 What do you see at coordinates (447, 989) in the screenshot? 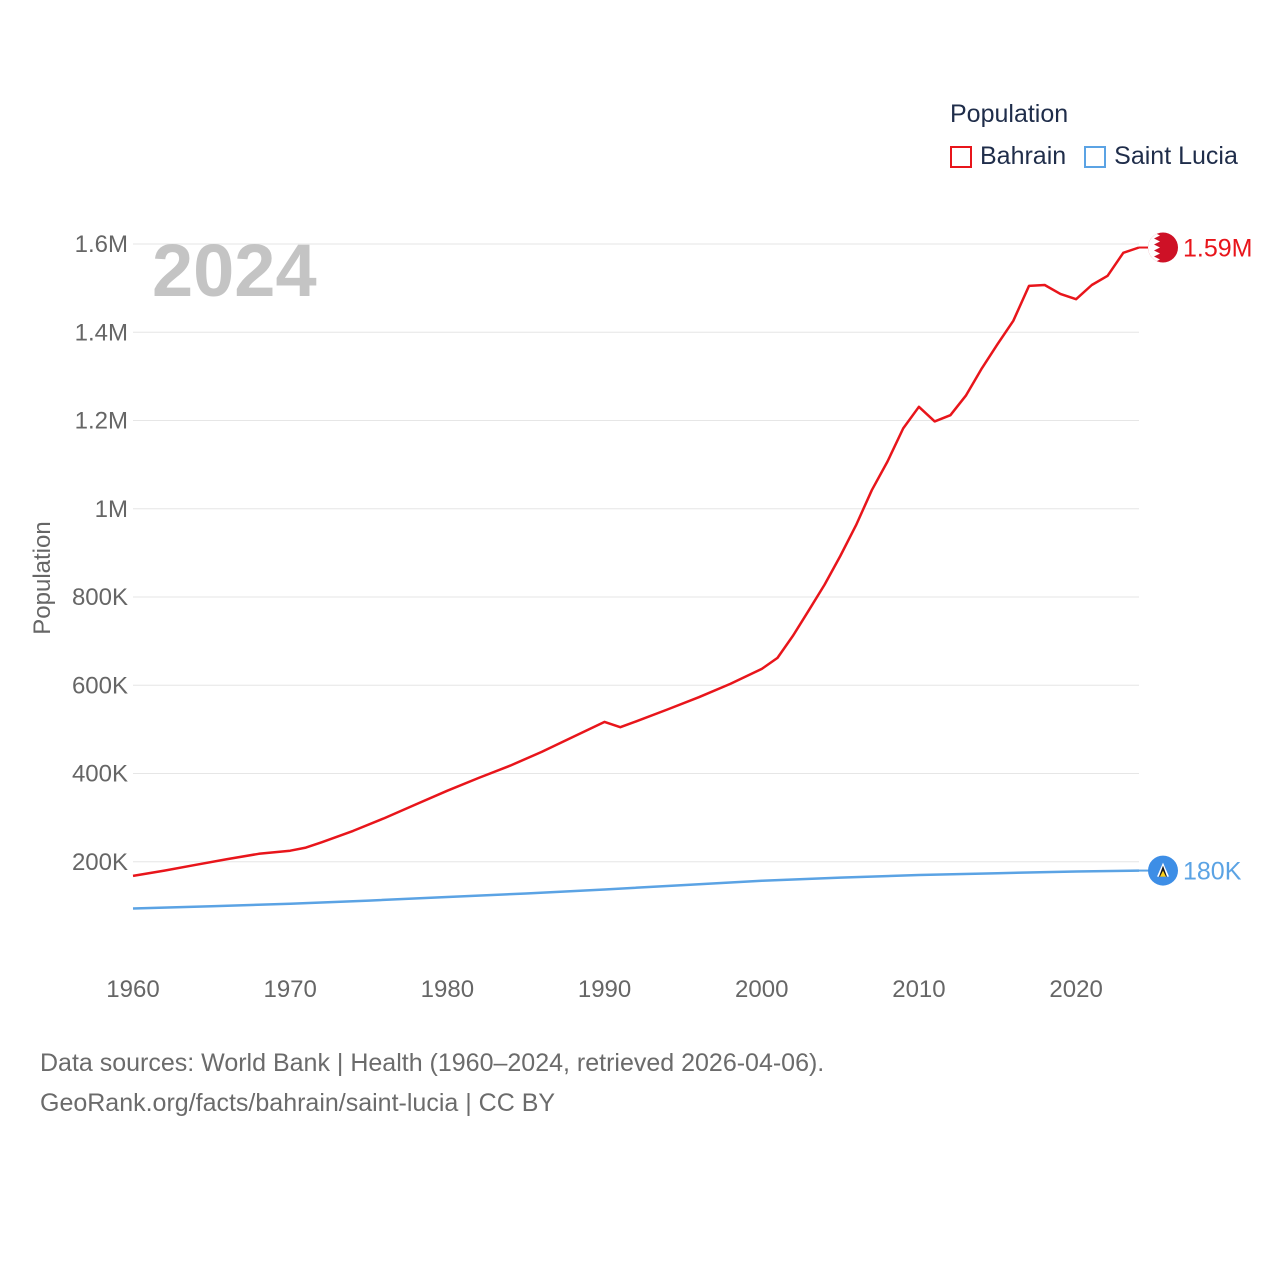
I see `x-tick-label: 1980` at bounding box center [447, 989].